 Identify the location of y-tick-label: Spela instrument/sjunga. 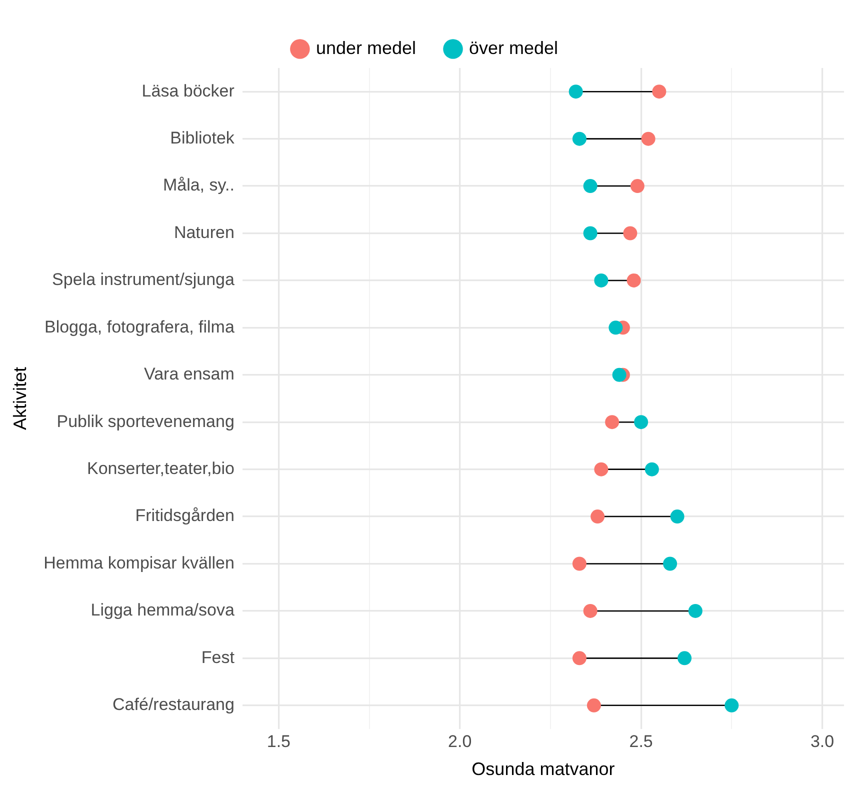
(143, 280).